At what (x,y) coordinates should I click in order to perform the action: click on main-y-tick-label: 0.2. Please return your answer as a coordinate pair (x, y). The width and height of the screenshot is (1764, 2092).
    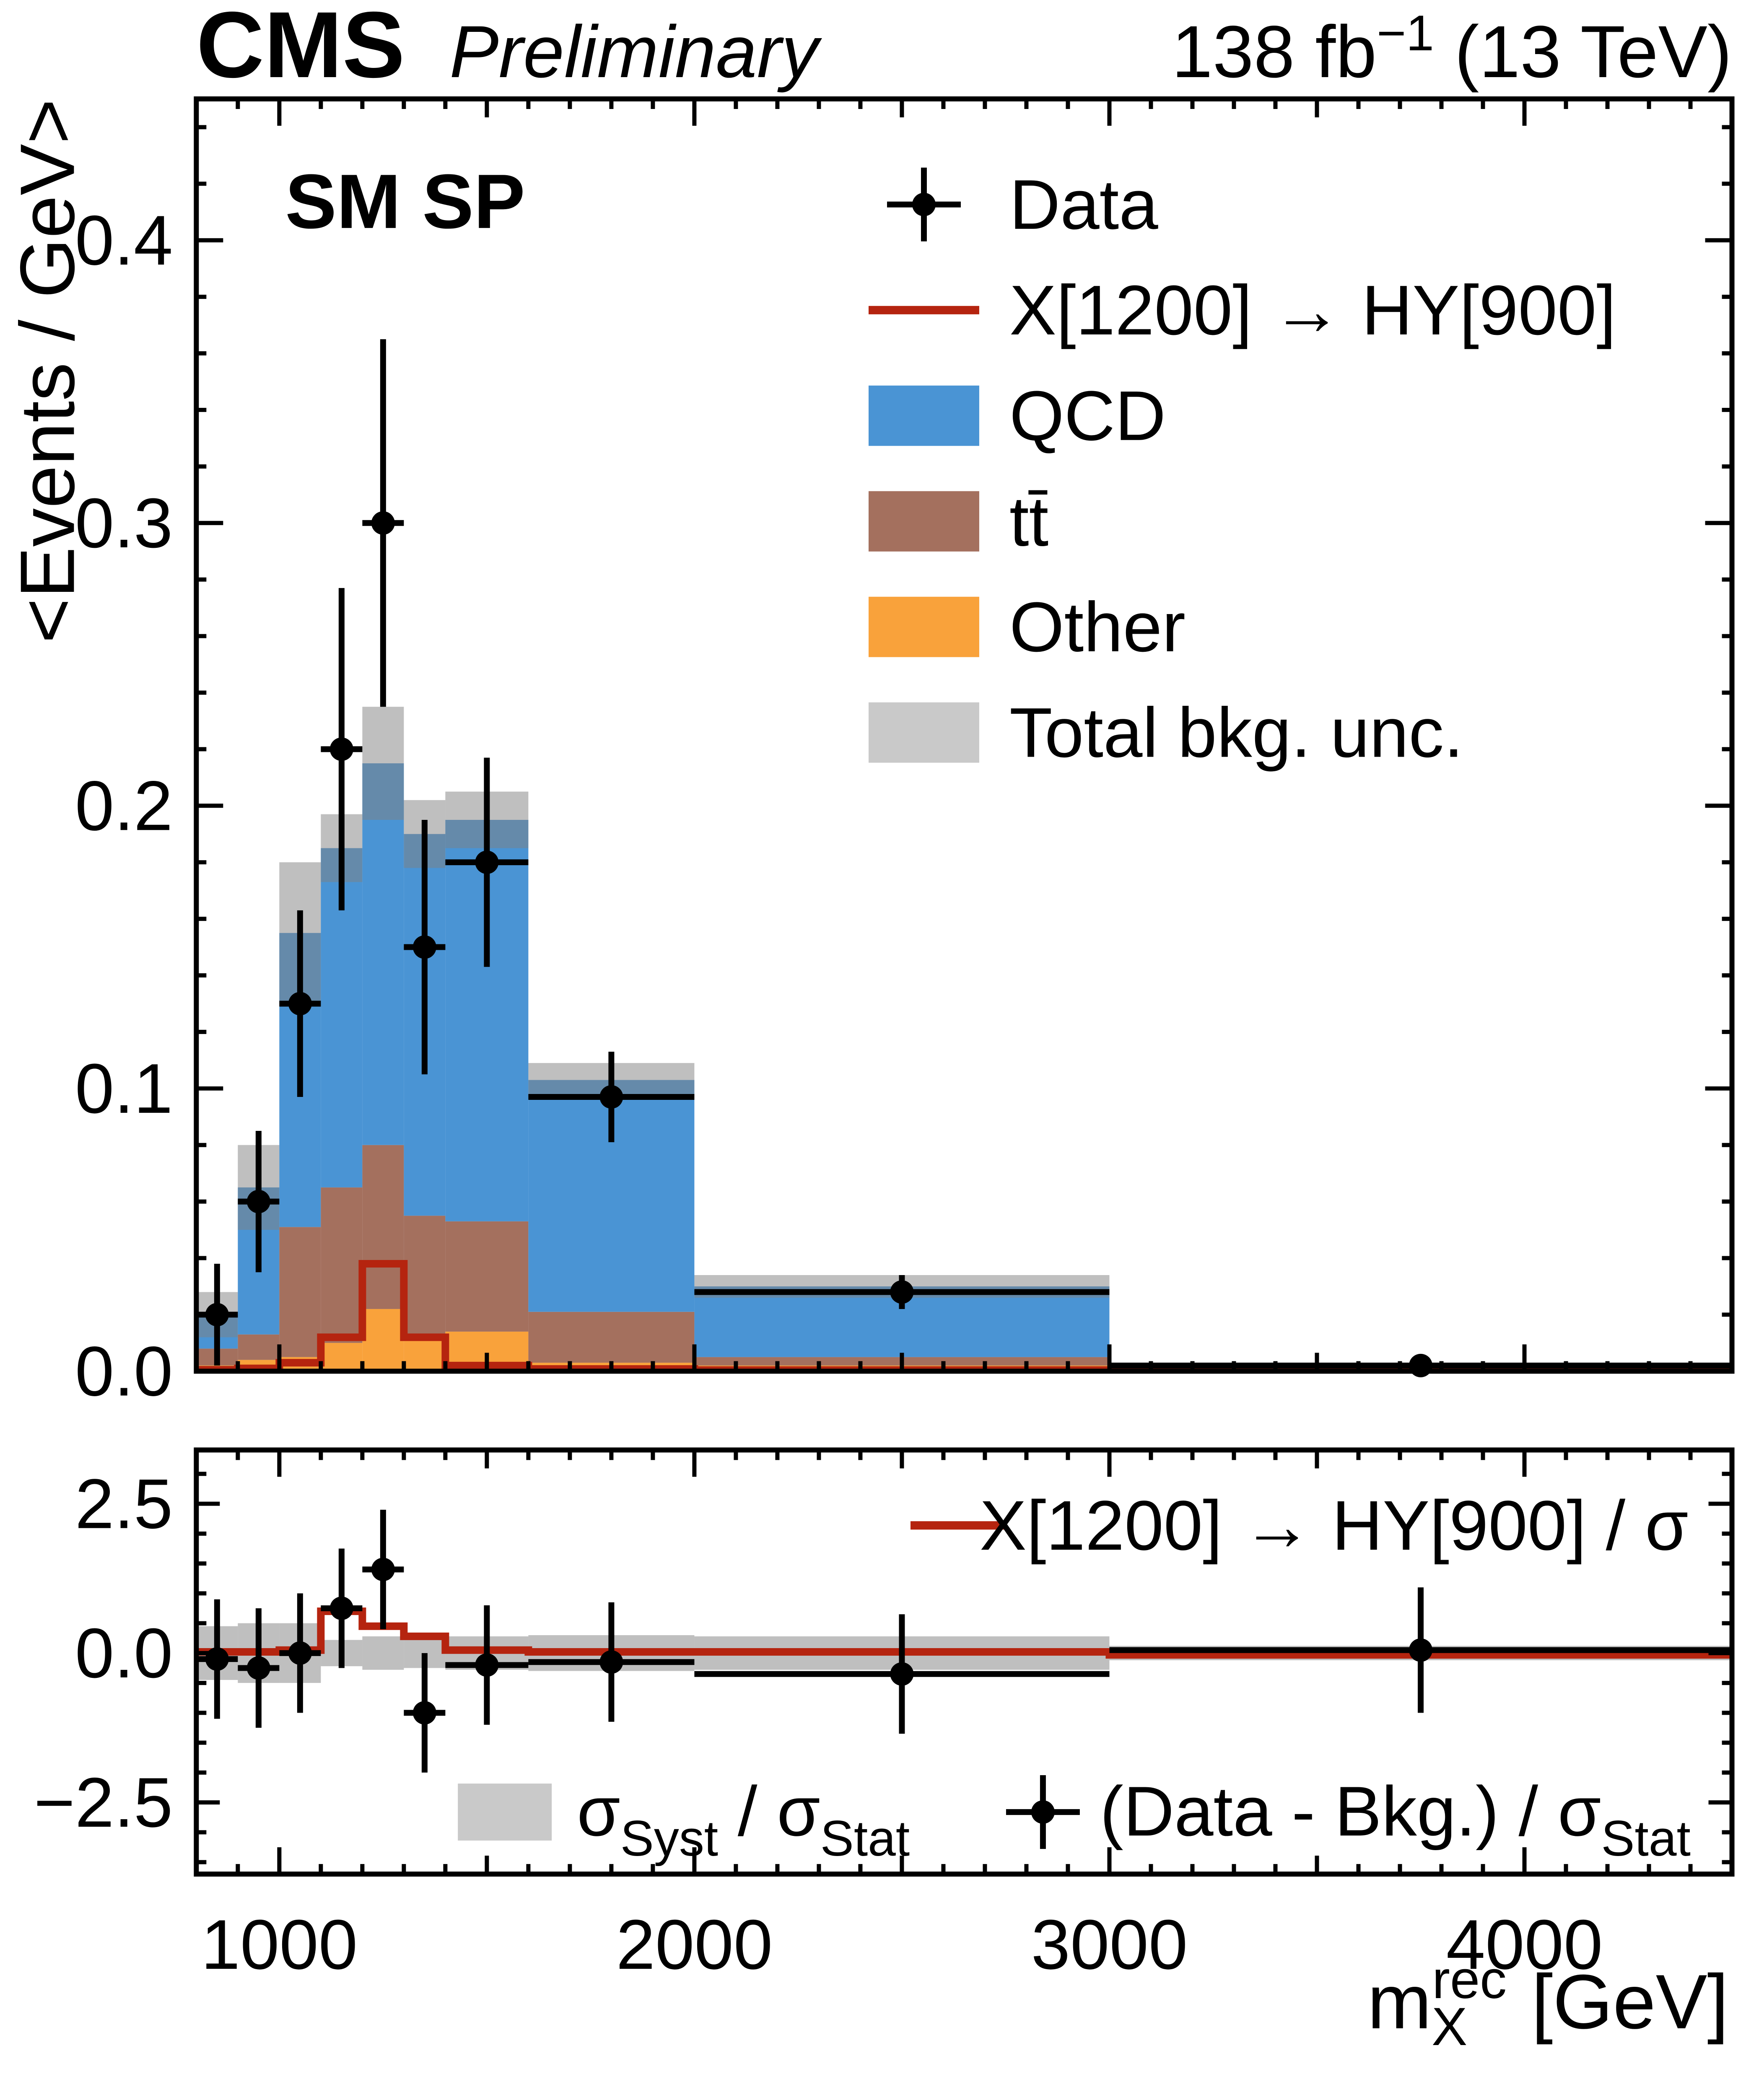
    Looking at the image, I should click on (124, 806).